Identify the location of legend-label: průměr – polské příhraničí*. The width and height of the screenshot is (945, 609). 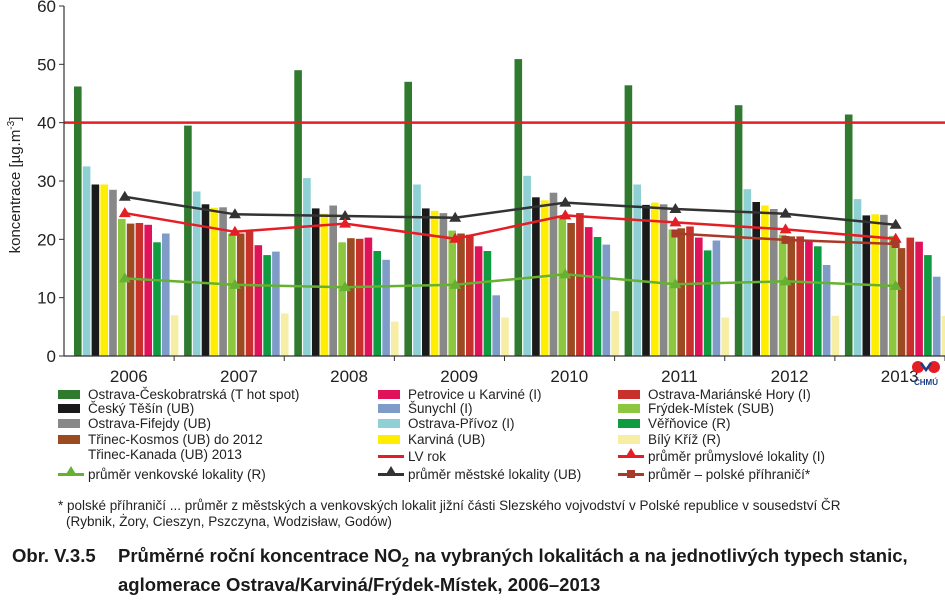
(729, 474).